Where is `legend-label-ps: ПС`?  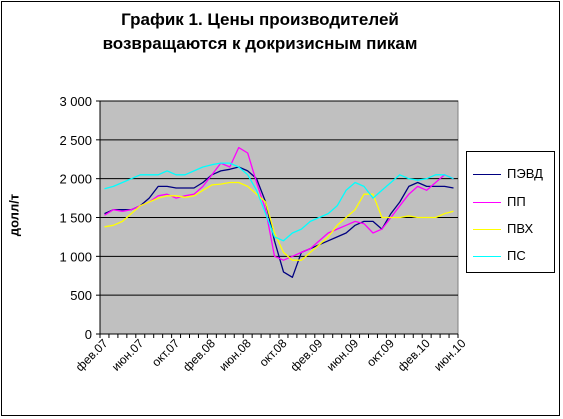
legend-label-ps: ПС is located at coordinates (516, 255).